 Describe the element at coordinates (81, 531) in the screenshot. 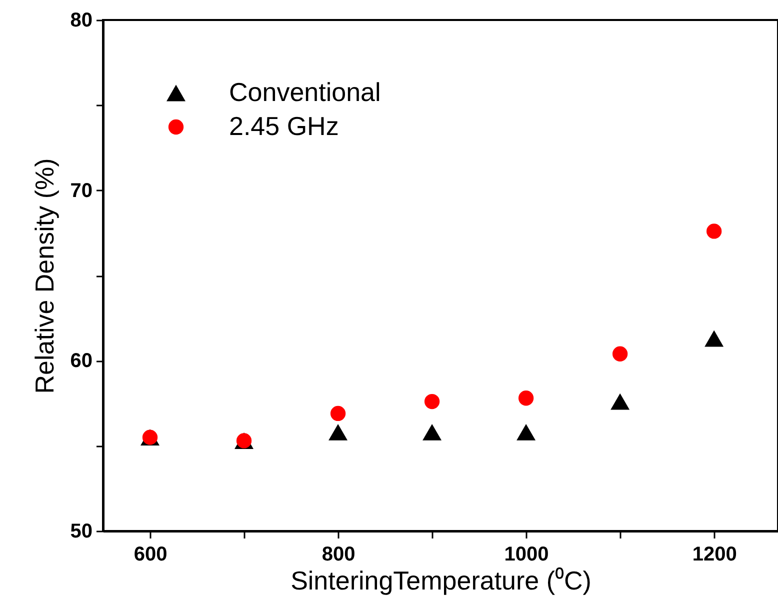

I see `y-tick-label: 50` at that location.